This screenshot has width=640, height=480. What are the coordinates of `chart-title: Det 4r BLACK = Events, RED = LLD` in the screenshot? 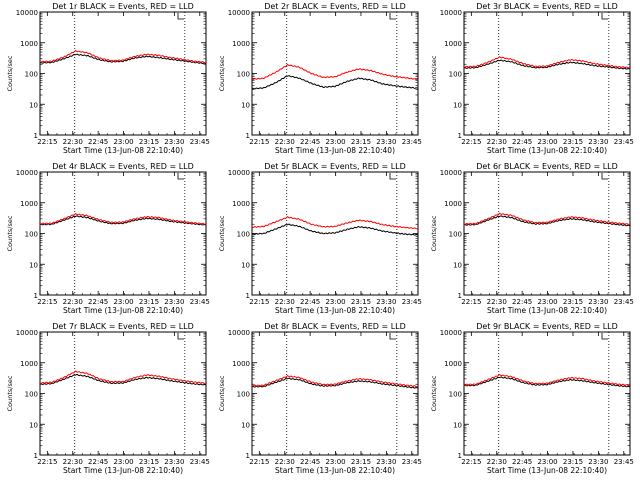 It's located at (123, 166).